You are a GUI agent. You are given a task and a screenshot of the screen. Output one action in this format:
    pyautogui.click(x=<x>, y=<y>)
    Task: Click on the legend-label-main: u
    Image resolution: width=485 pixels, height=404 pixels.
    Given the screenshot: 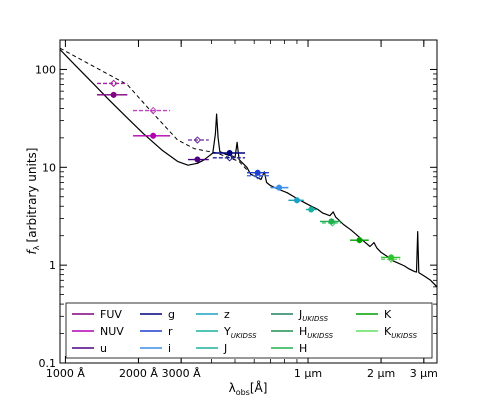 What is the action you would take?
    pyautogui.click(x=103, y=348)
    